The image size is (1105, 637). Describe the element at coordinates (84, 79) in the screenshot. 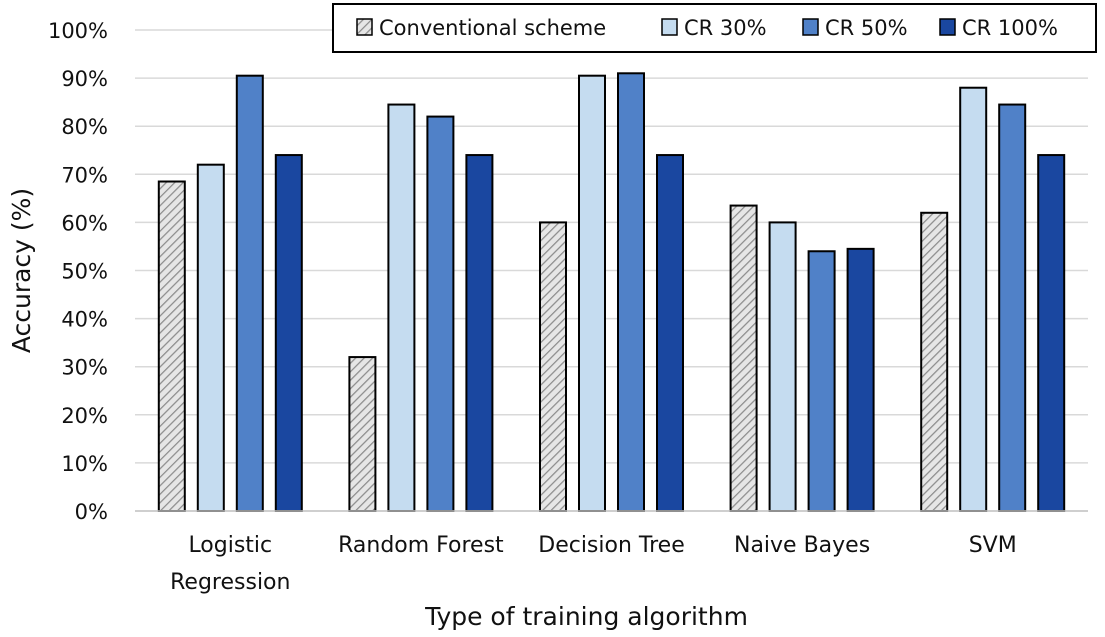

I see `y-tick-label: 90%` at that location.